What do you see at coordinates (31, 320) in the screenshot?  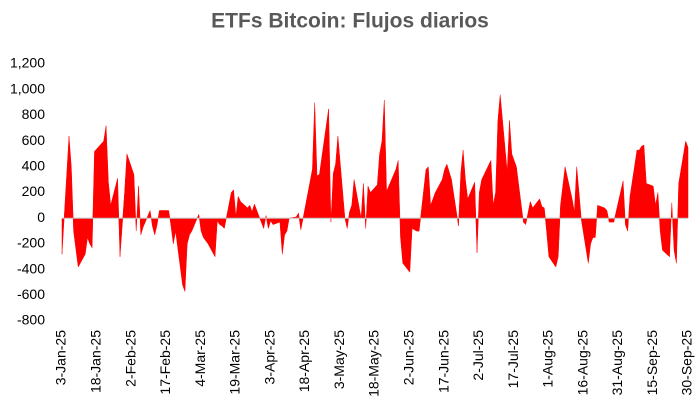 I see `y-tick-label: -800` at bounding box center [31, 320].